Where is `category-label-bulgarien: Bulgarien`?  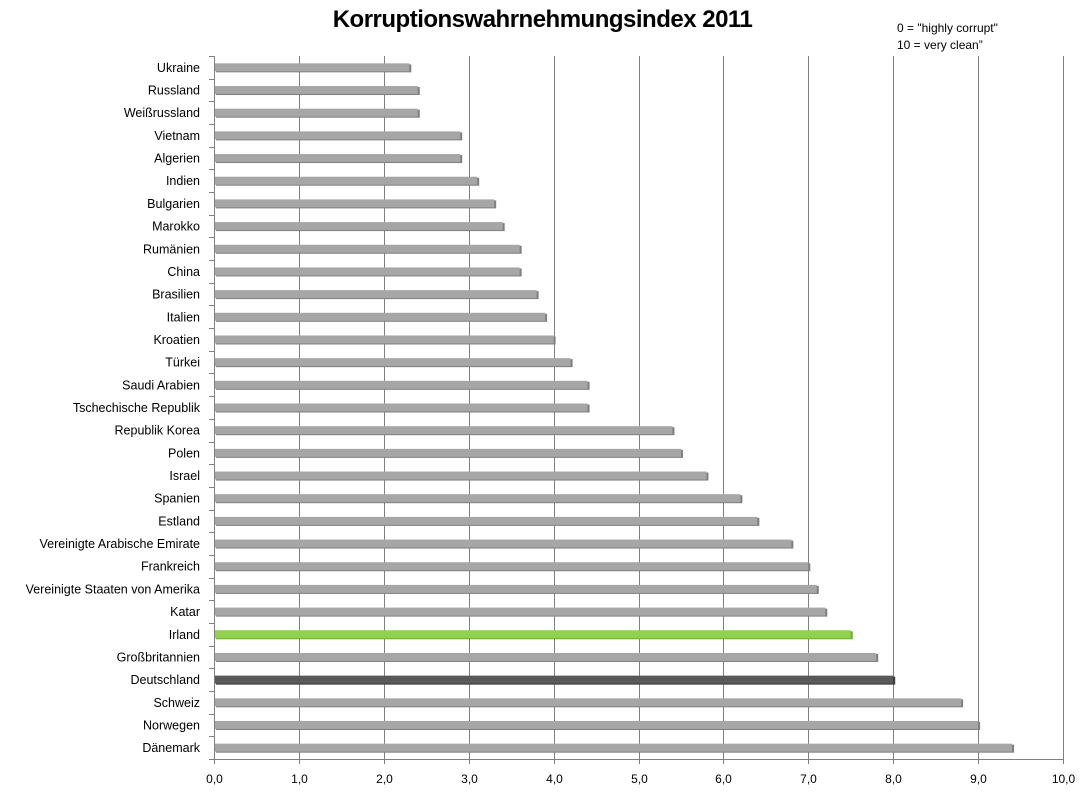 category-label-bulgarien: Bulgarien is located at coordinates (173, 204).